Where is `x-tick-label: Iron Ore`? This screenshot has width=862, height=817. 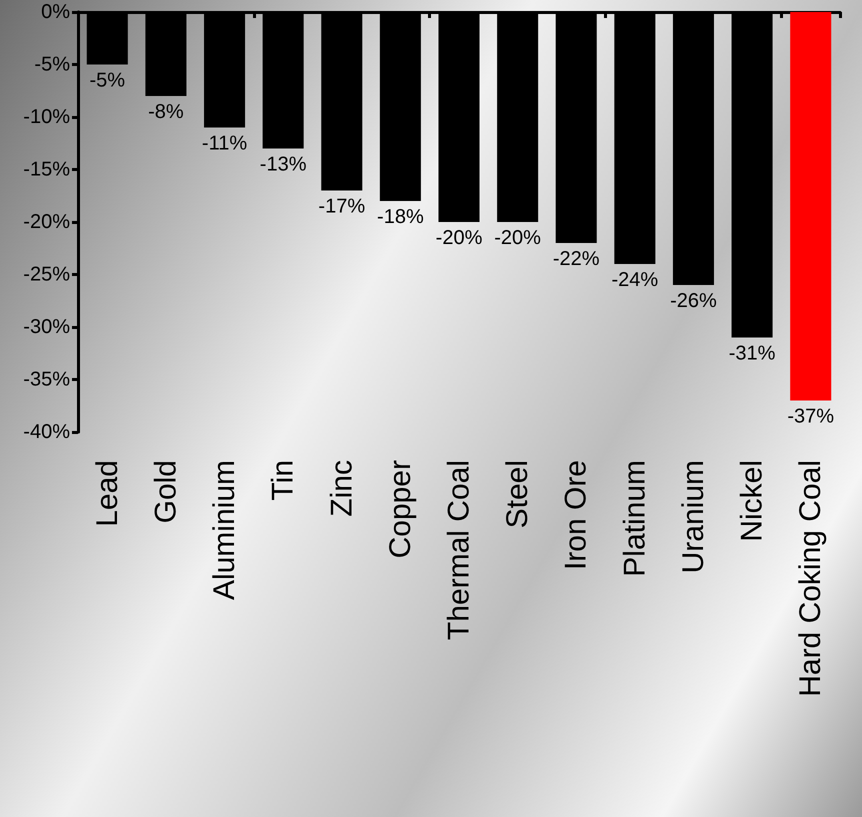
x-tick-label: Iron Ore is located at coordinates (576, 515).